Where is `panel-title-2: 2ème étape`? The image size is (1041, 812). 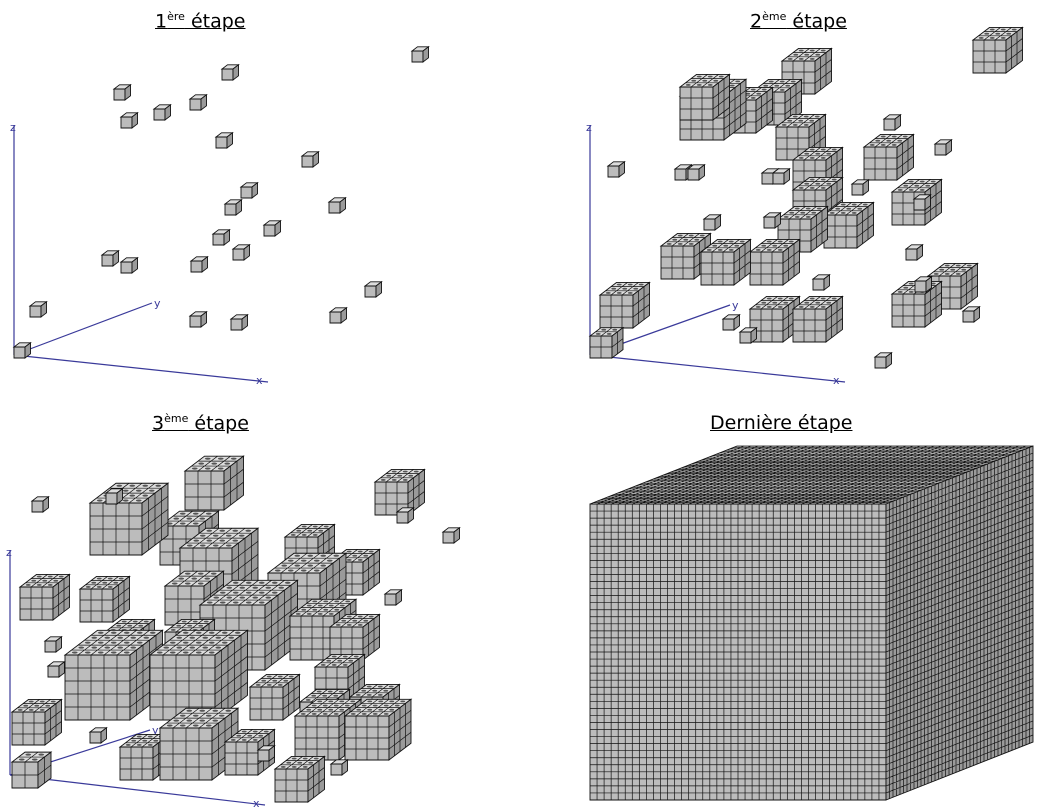 panel-title-2: 2ème étape is located at coordinates (798, 21).